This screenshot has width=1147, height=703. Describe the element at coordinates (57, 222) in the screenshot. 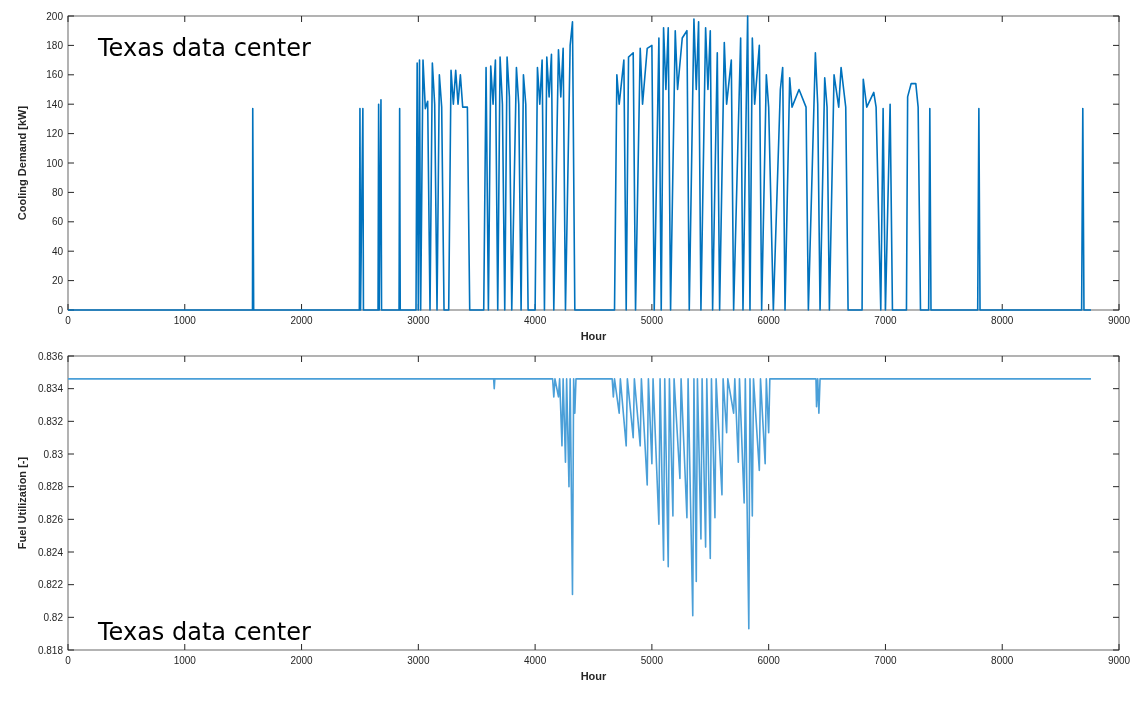

I see `y-tick-label: 60` at that location.